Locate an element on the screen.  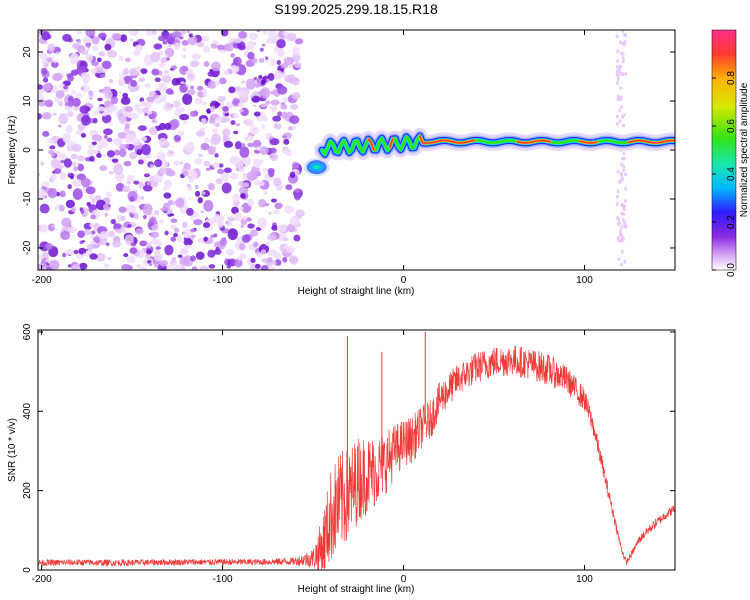
colorbar-label: Normalized spectral amplitude is located at coordinates (744, 149).